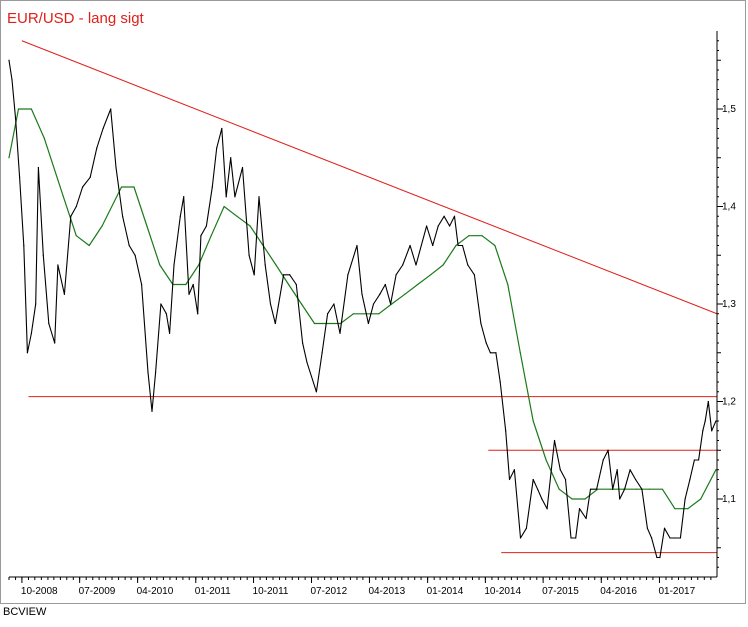  Describe the element at coordinates (445, 591) in the screenshot. I see `x-tick-label: 01-2014` at that location.